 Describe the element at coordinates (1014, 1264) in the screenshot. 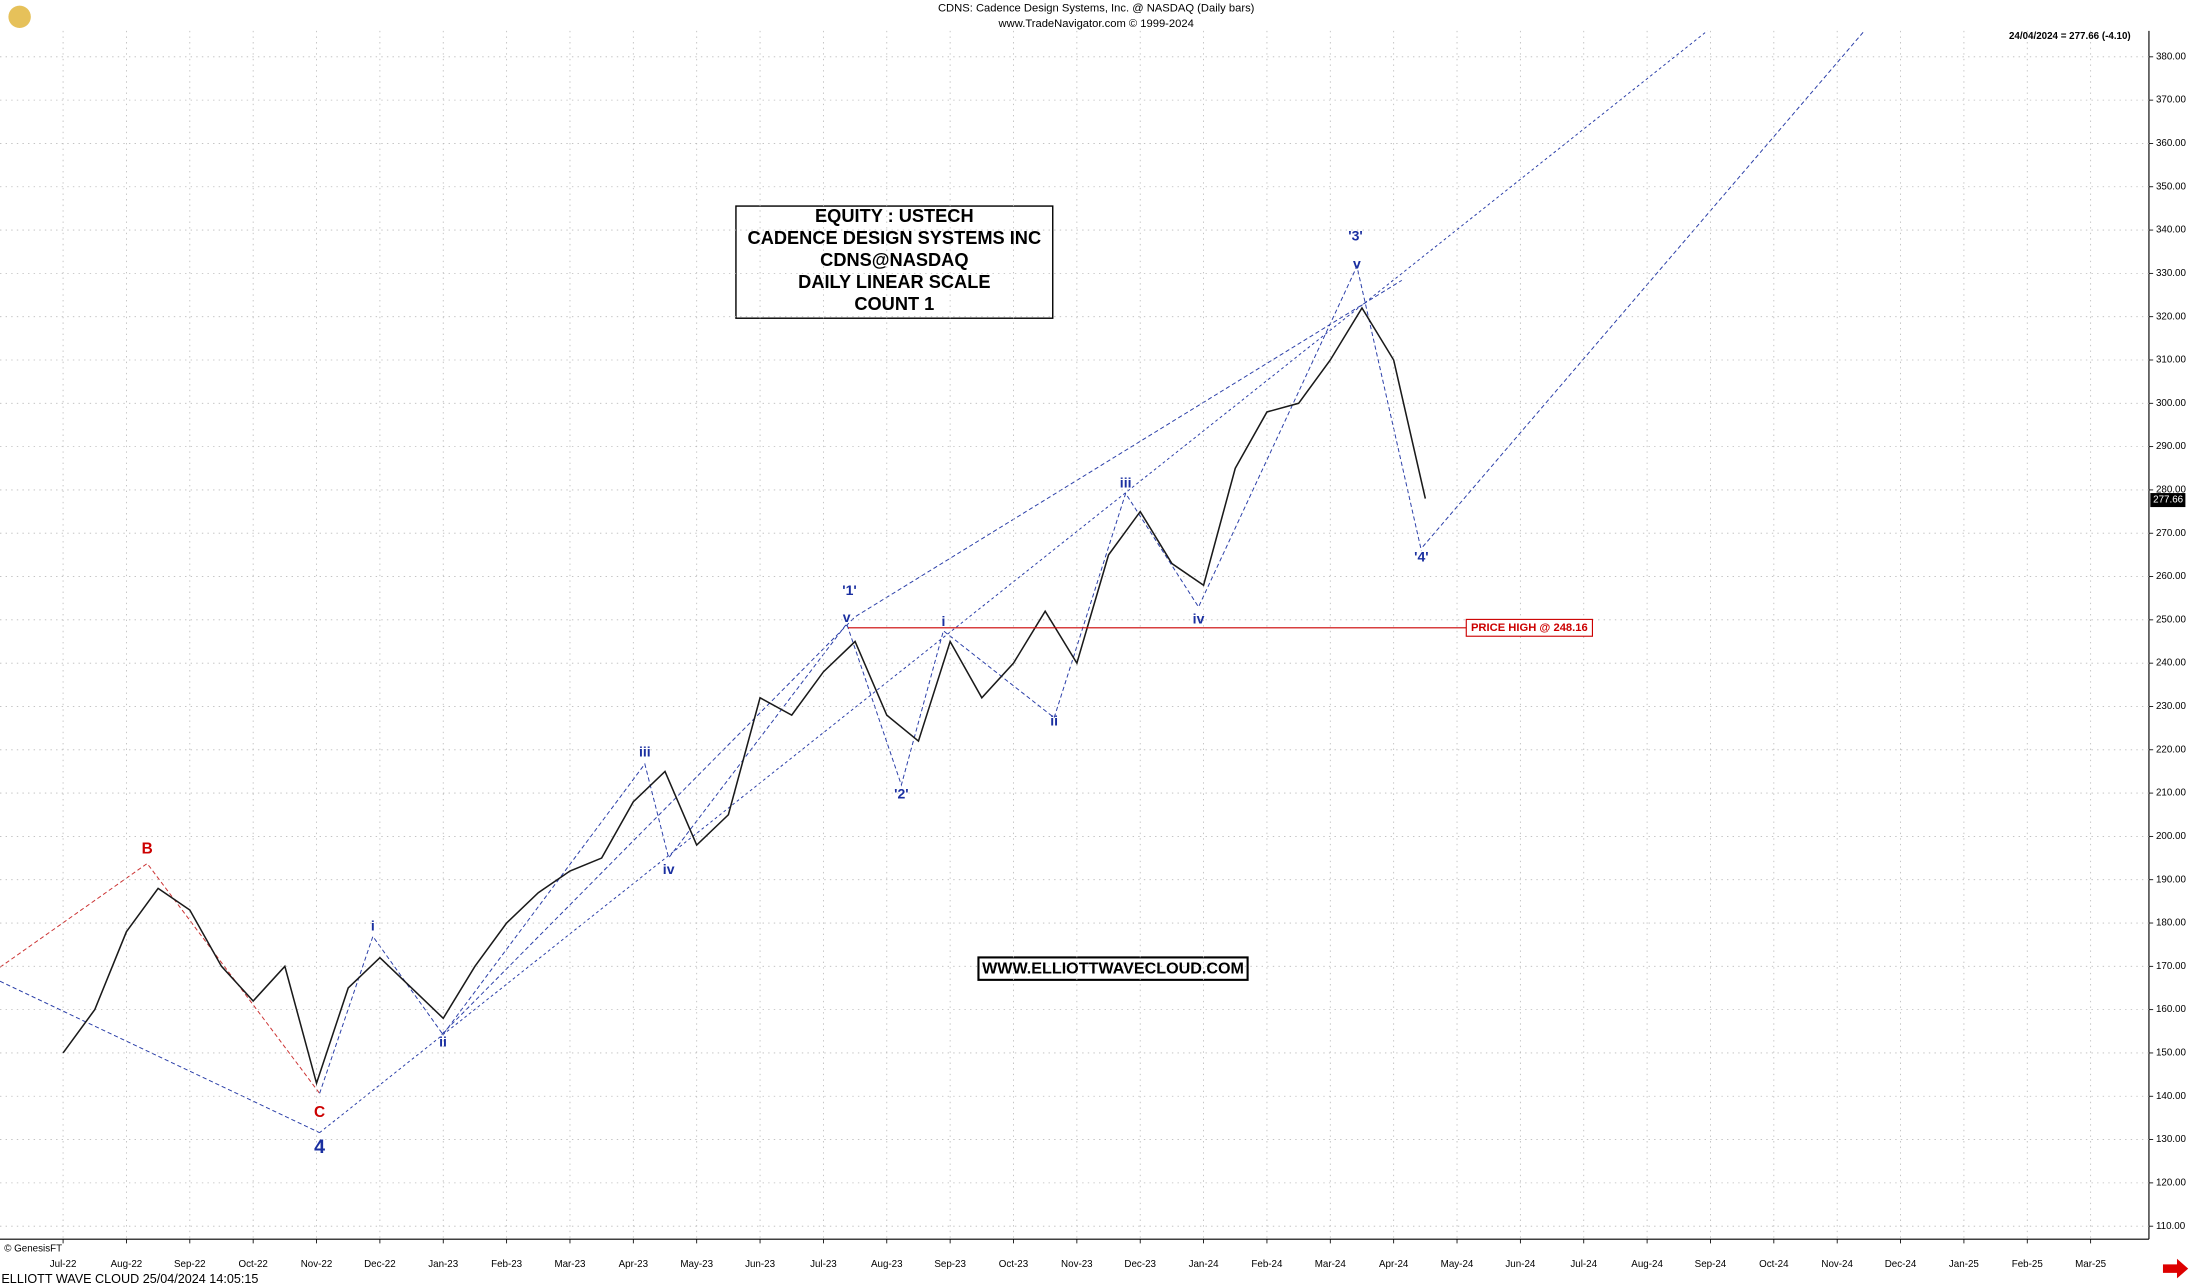

I see `x-tick-label: Oct-23` at that location.